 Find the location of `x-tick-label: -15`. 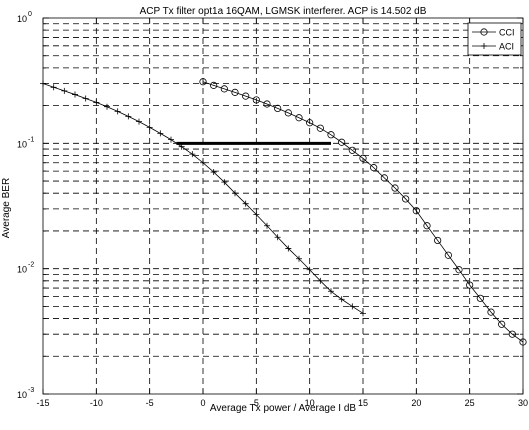

x-tick-label: -15 is located at coordinates (42, 403).